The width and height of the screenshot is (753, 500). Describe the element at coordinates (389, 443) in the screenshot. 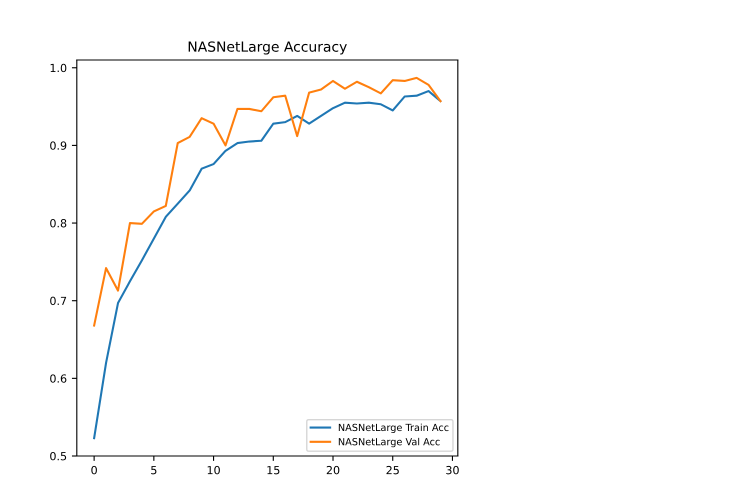

I see `legend-label: NASNetLarge Val Acc` at that location.